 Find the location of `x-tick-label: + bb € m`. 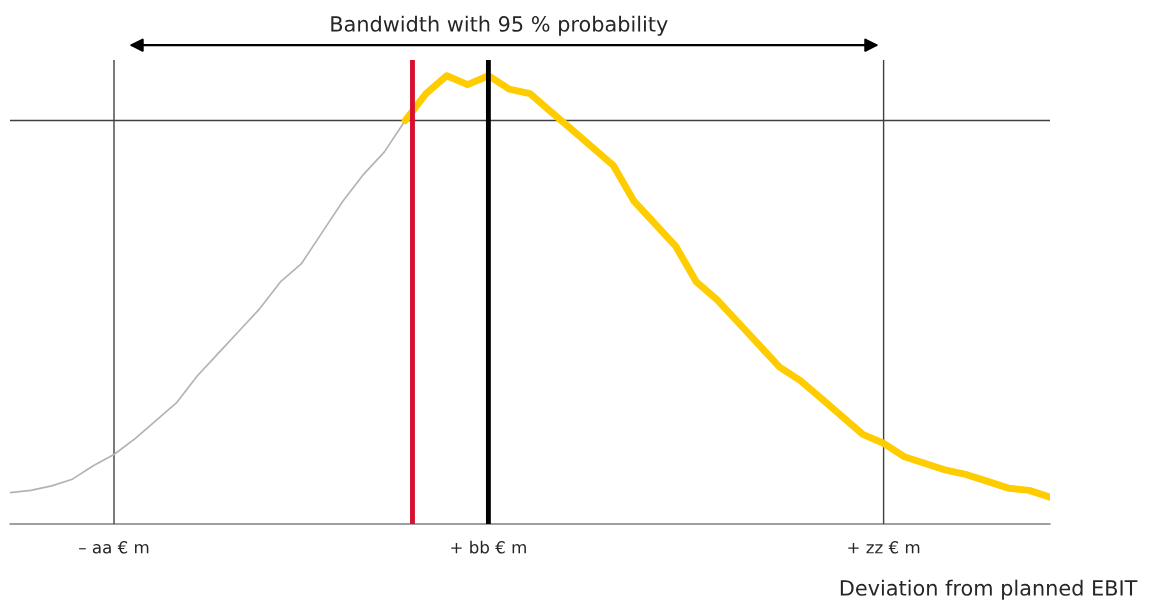

x-tick-label: + bb € m is located at coordinates (488, 547).